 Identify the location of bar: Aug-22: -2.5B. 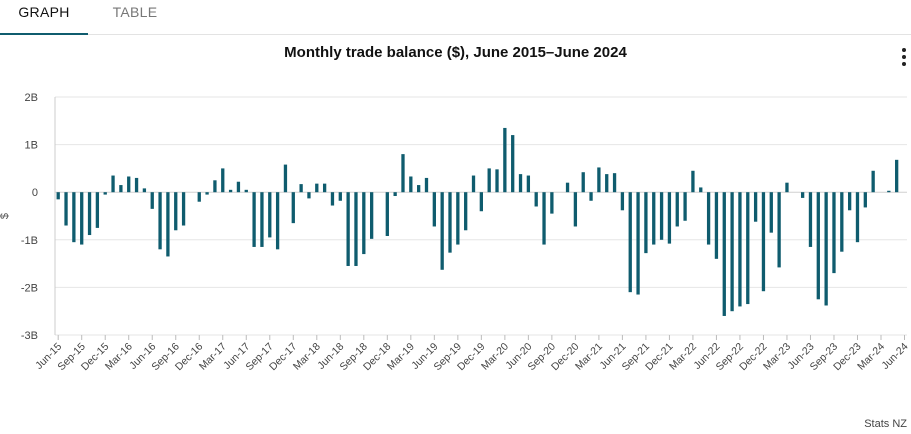
(732, 252).